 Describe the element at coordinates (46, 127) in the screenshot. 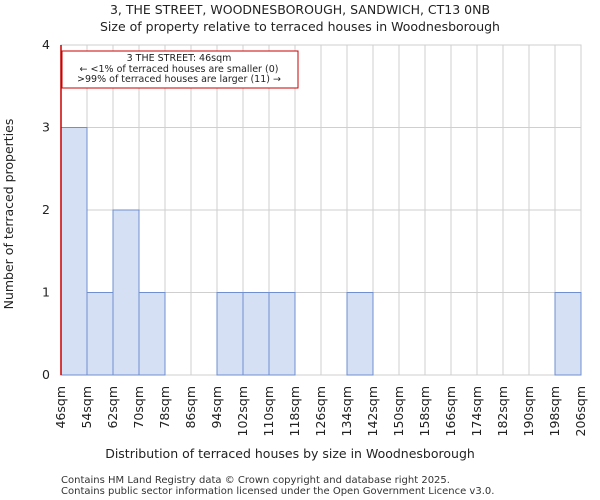

I see `y-tick-label: 3` at that location.